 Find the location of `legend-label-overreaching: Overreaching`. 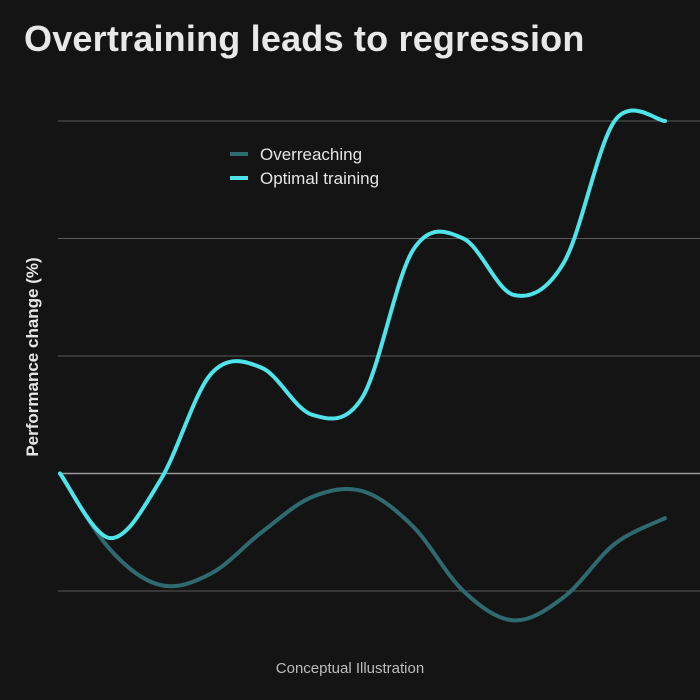

legend-label-overreaching: Overreaching is located at coordinates (311, 154).